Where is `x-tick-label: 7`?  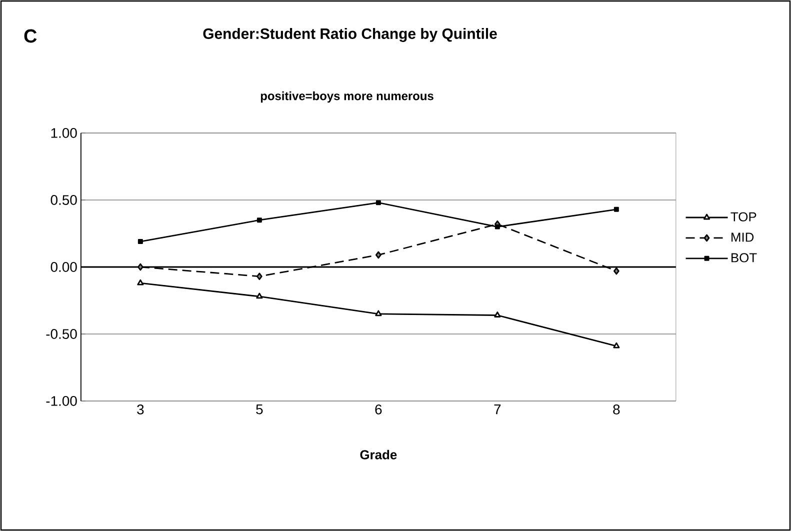
x-tick-label: 7 is located at coordinates (497, 409).